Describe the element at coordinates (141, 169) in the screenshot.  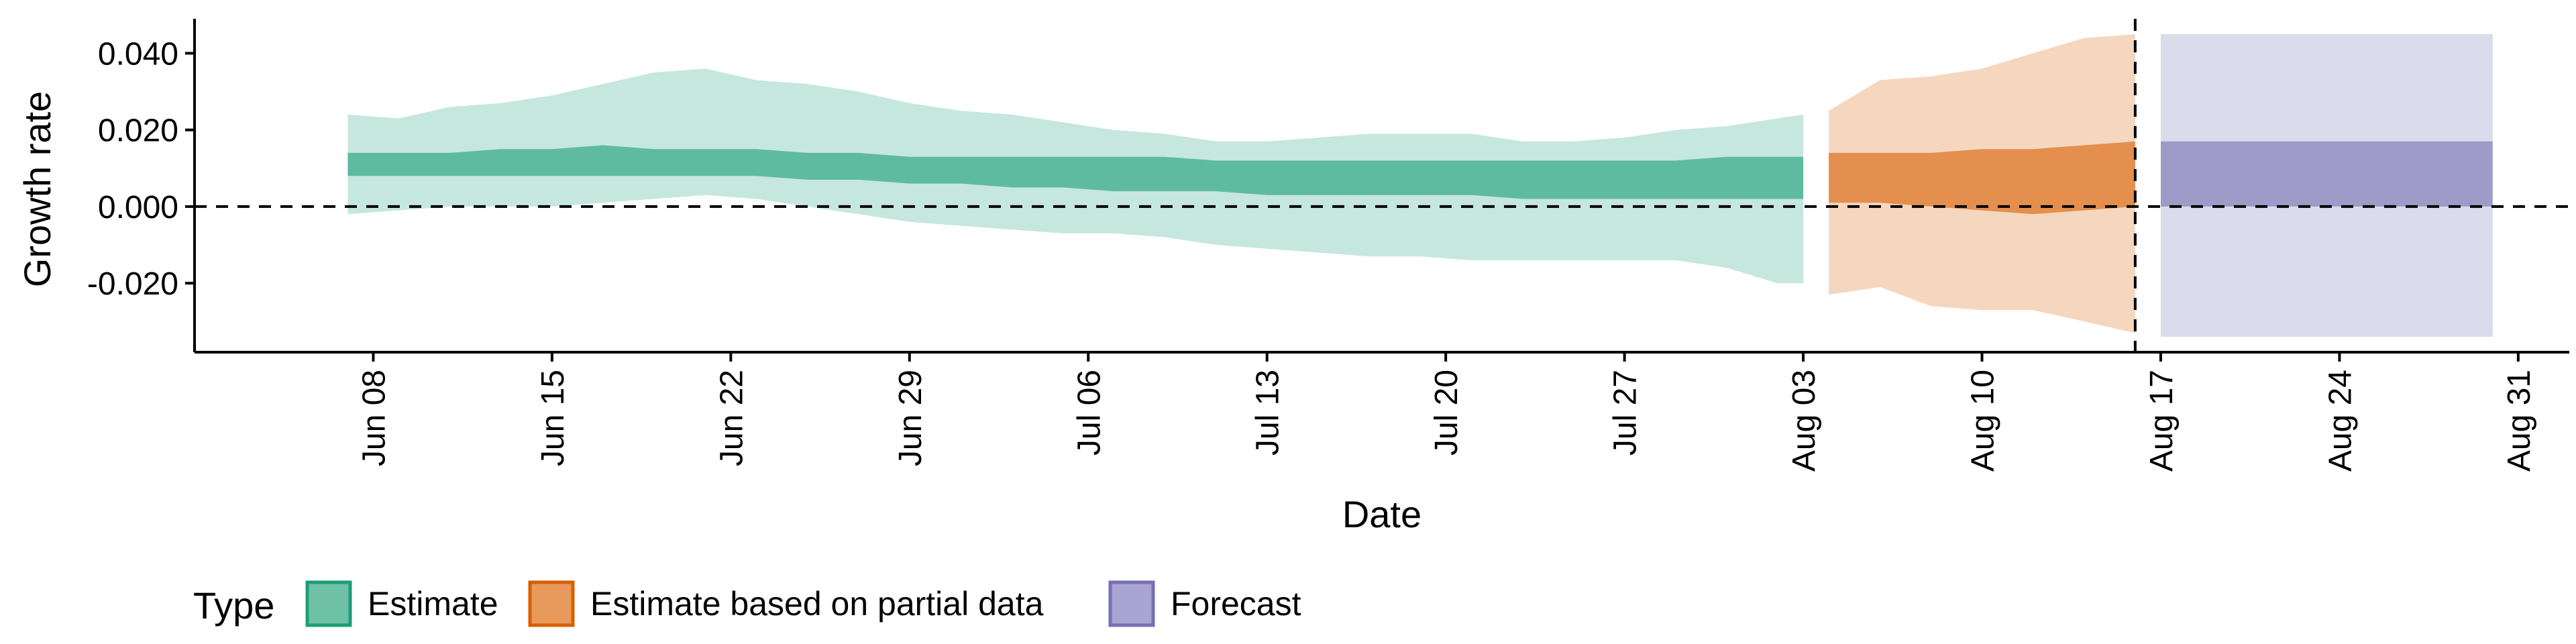
I see `y-axis-ticks: -0.020 0.000 0.020 0.040` at that location.